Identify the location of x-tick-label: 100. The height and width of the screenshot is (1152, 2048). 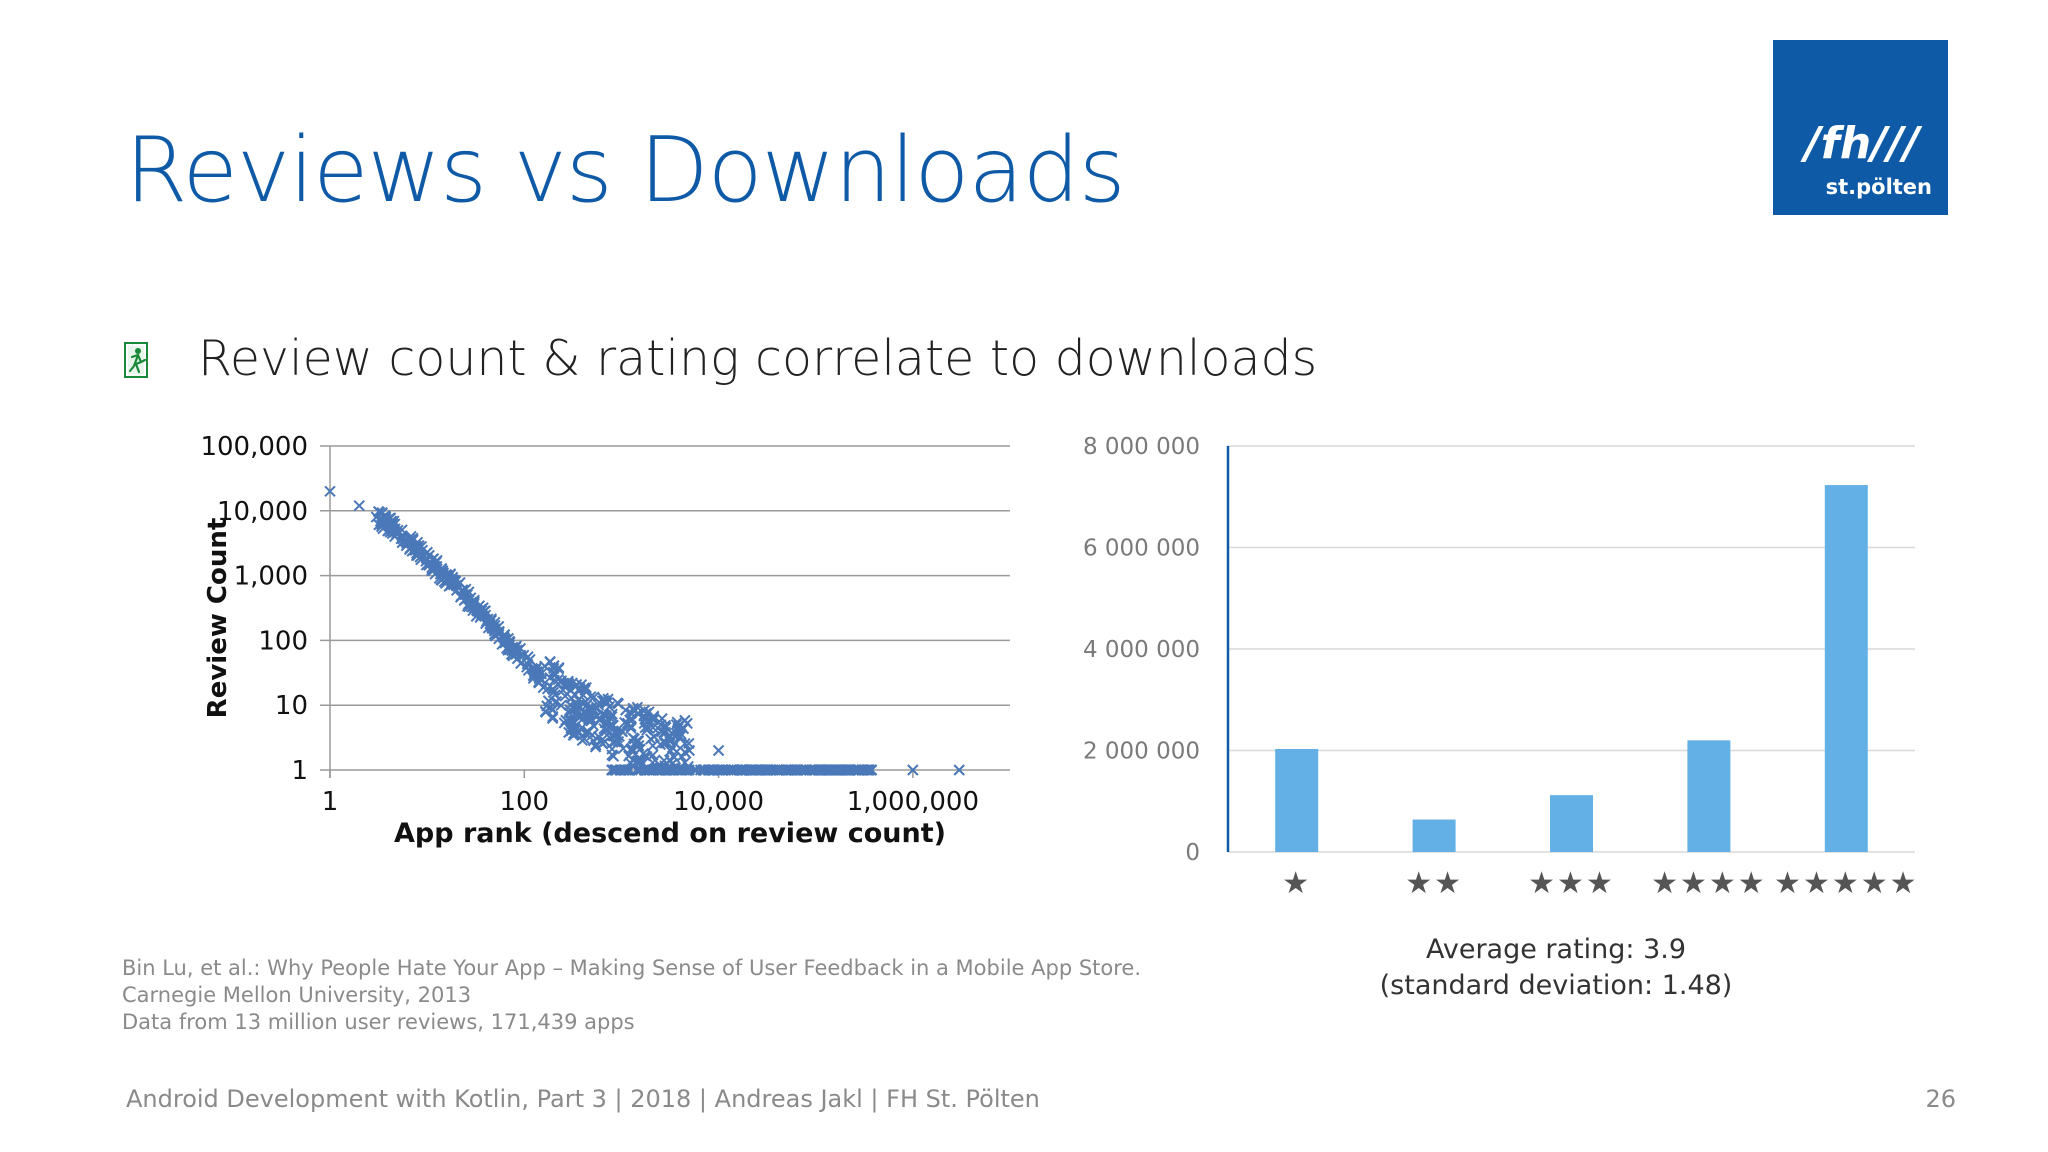
(524, 802).